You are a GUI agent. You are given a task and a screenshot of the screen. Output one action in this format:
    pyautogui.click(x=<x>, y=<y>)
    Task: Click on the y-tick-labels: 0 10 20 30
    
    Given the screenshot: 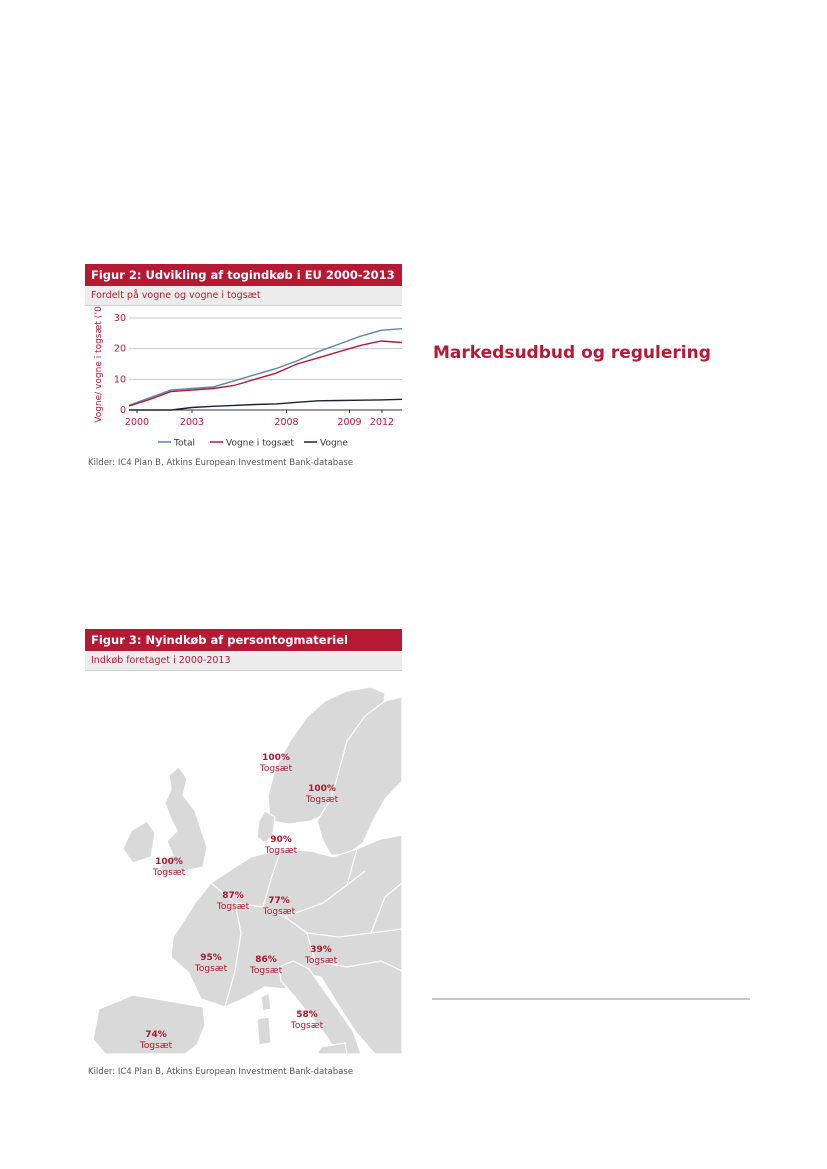 What is the action you would take?
    pyautogui.click(x=120, y=364)
    